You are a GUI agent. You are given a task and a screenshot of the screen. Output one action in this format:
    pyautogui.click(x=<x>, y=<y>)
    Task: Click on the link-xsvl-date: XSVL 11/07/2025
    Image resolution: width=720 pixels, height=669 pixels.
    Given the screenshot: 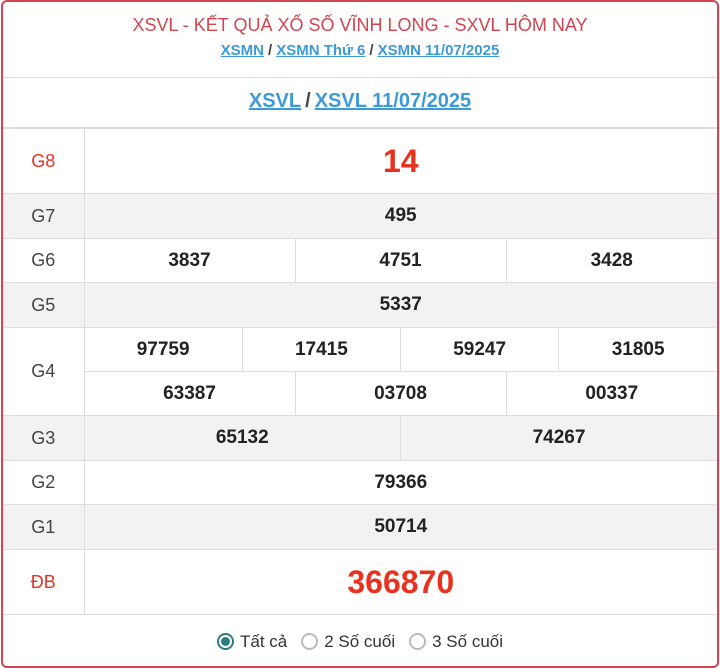 What is the action you would take?
    pyautogui.click(x=393, y=101)
    